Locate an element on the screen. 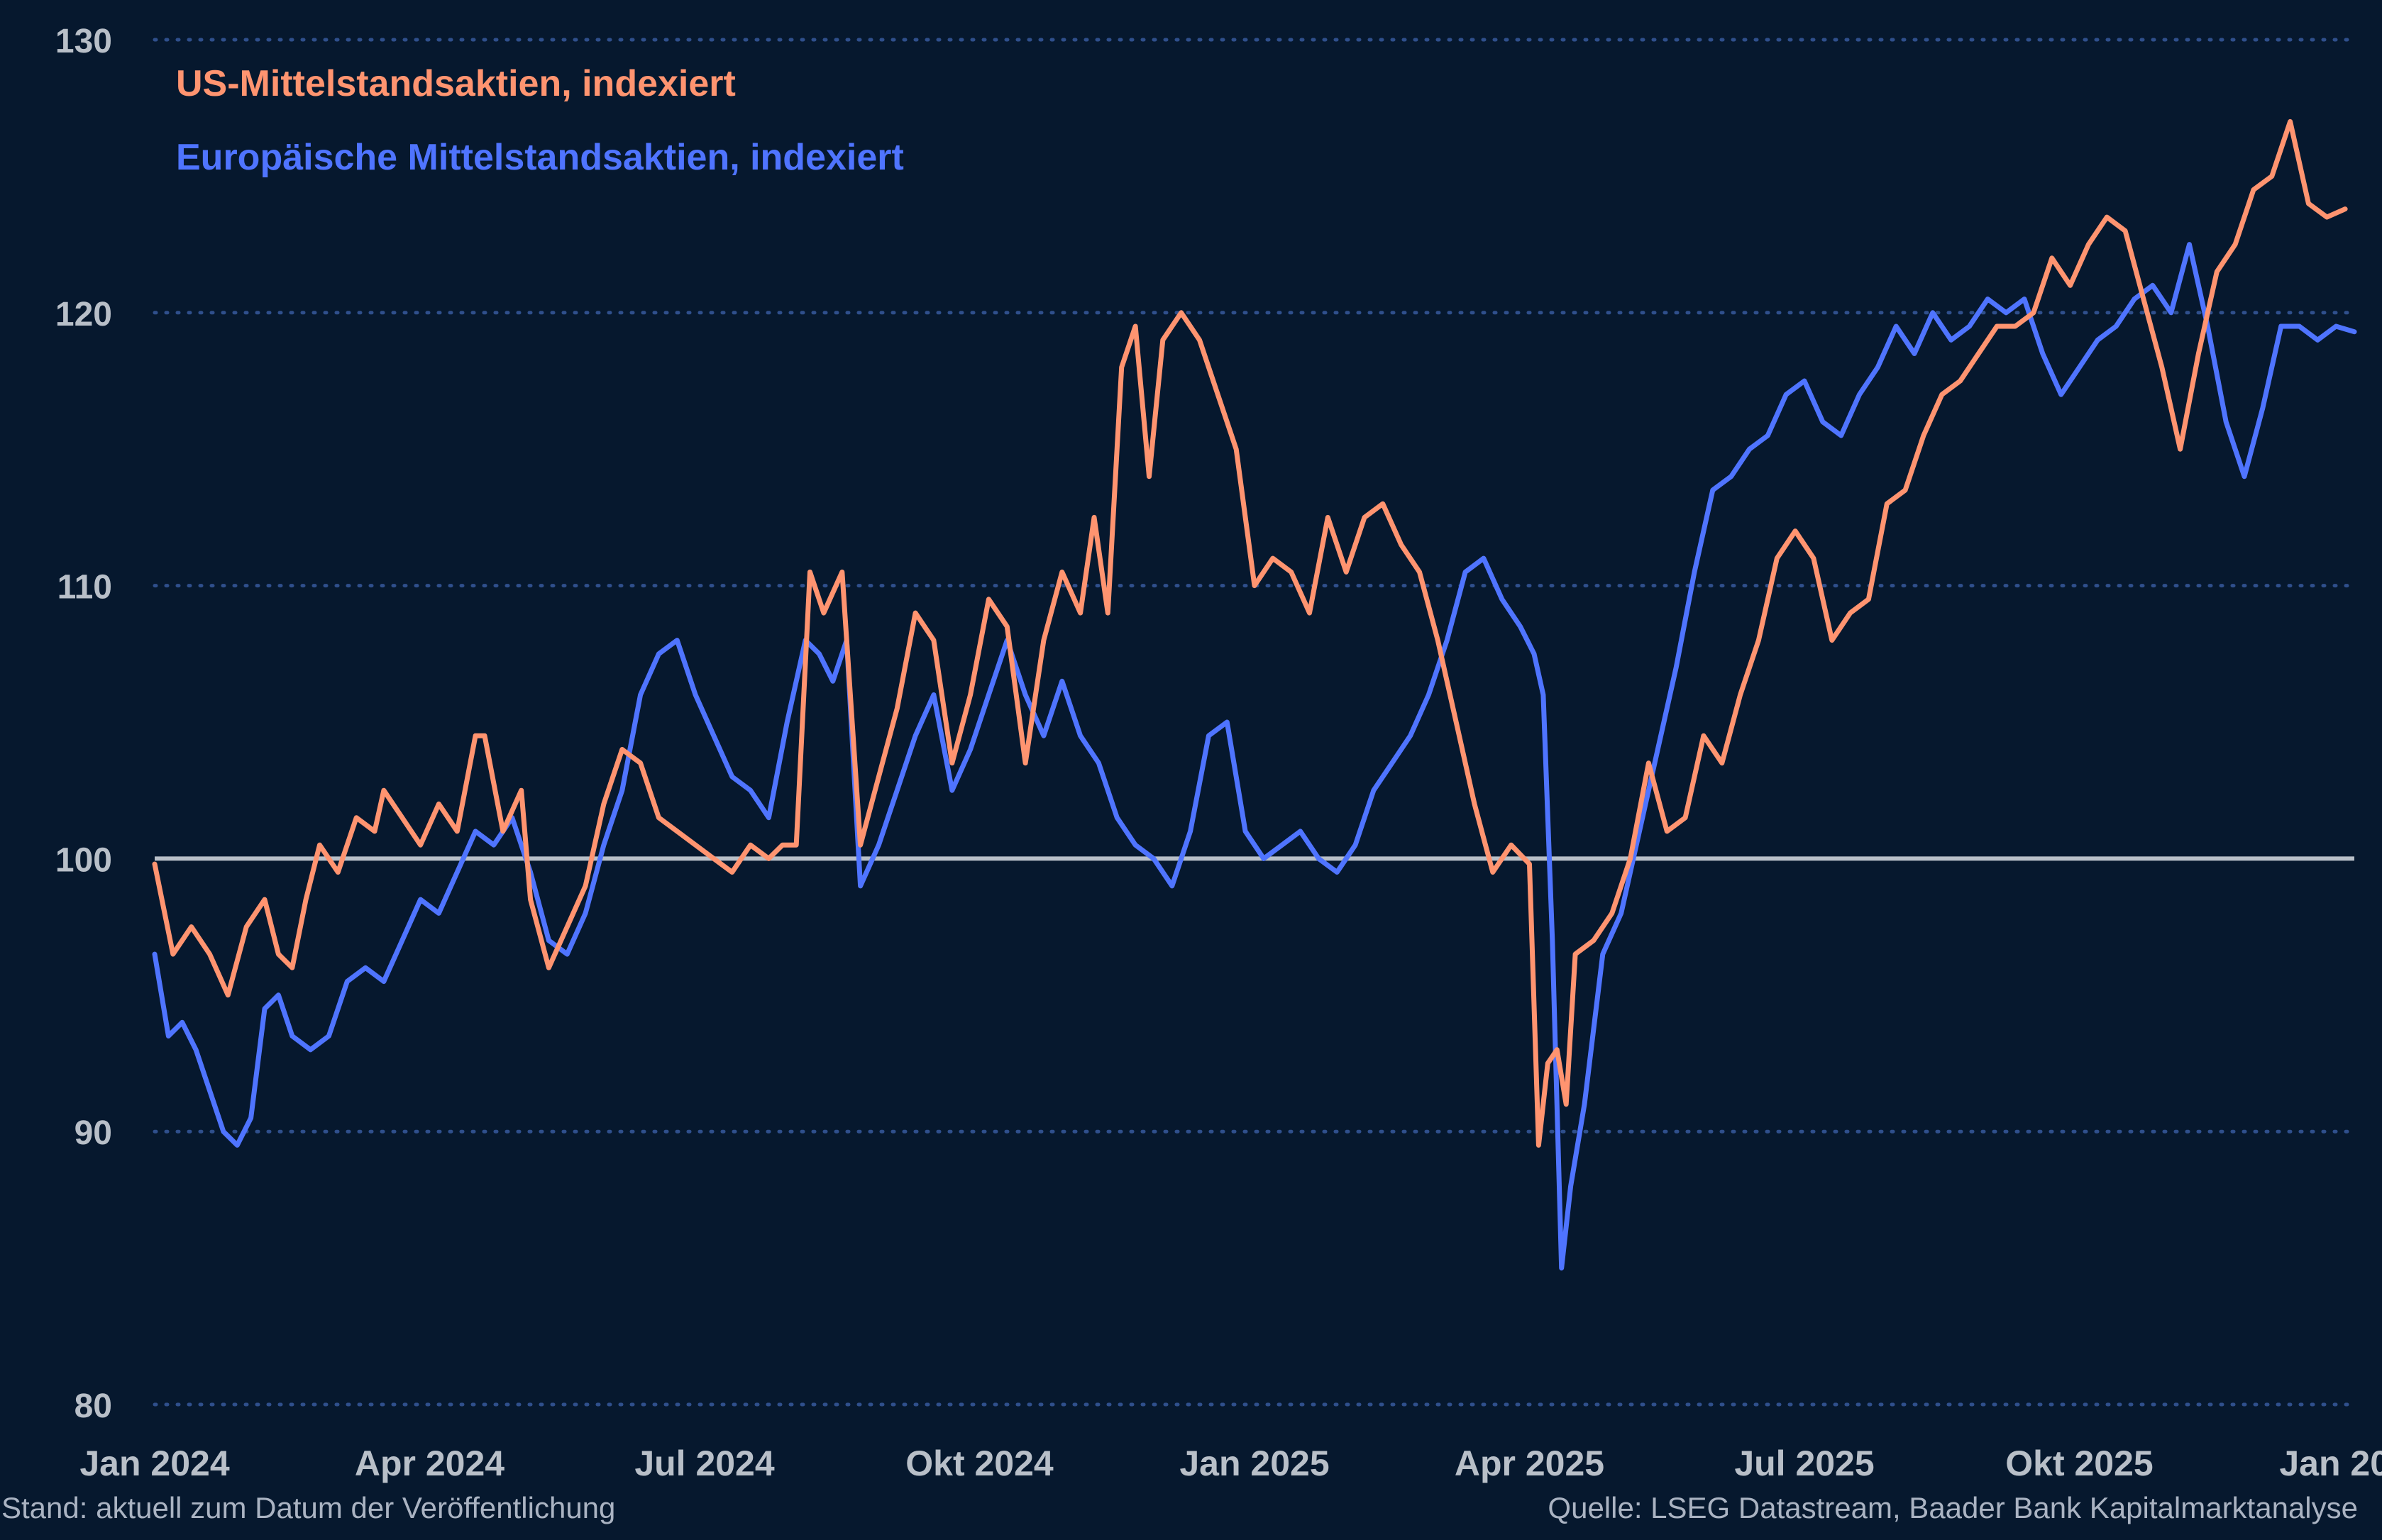 This screenshot has width=2382, height=1540. x-tick-label: Jul 2024 is located at coordinates (704, 1463).